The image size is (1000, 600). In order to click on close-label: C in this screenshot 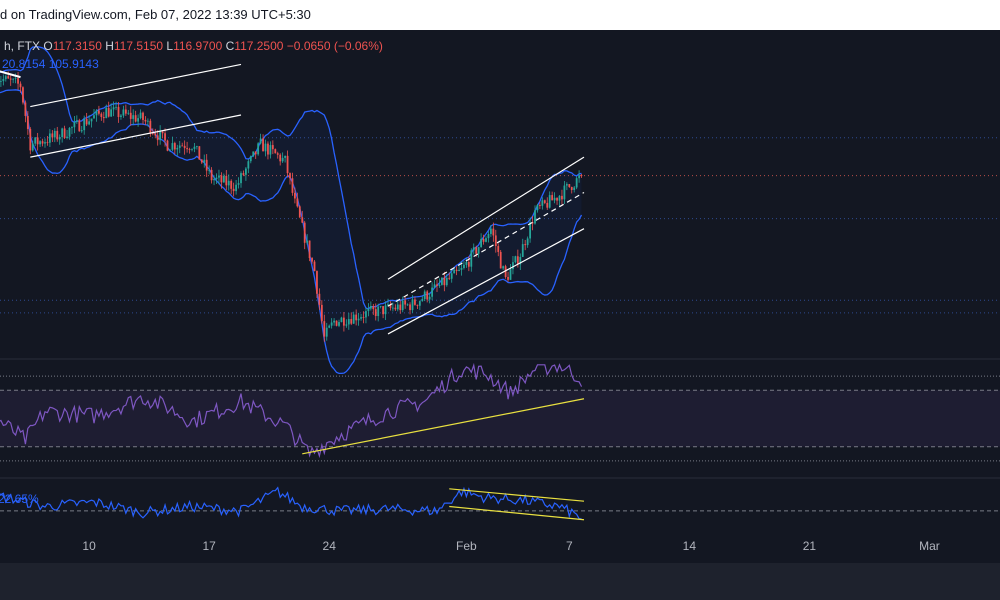, I will do `click(230, 46)`.